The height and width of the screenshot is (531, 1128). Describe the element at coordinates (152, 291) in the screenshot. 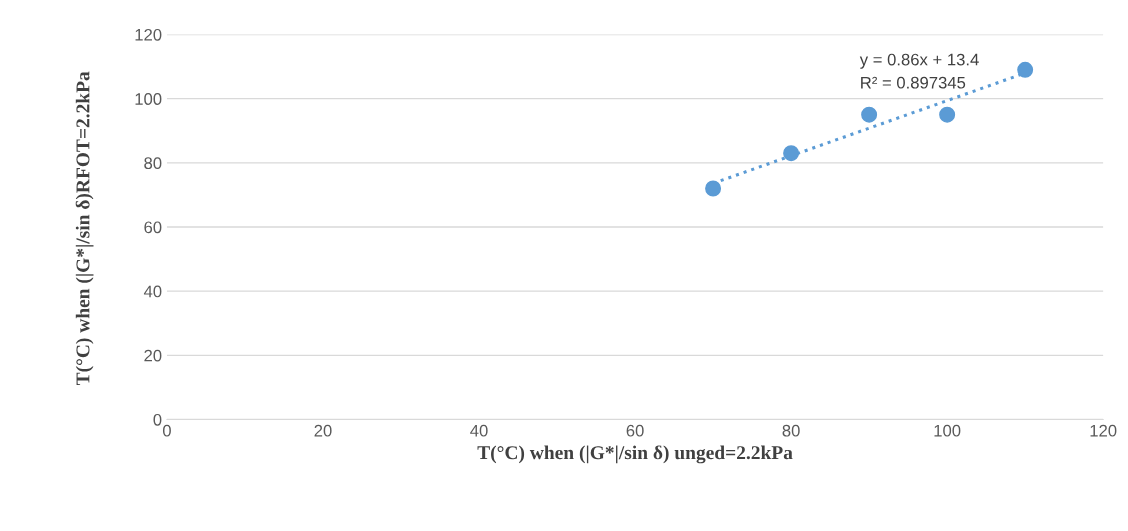

I see `y-tick-label: 40` at that location.